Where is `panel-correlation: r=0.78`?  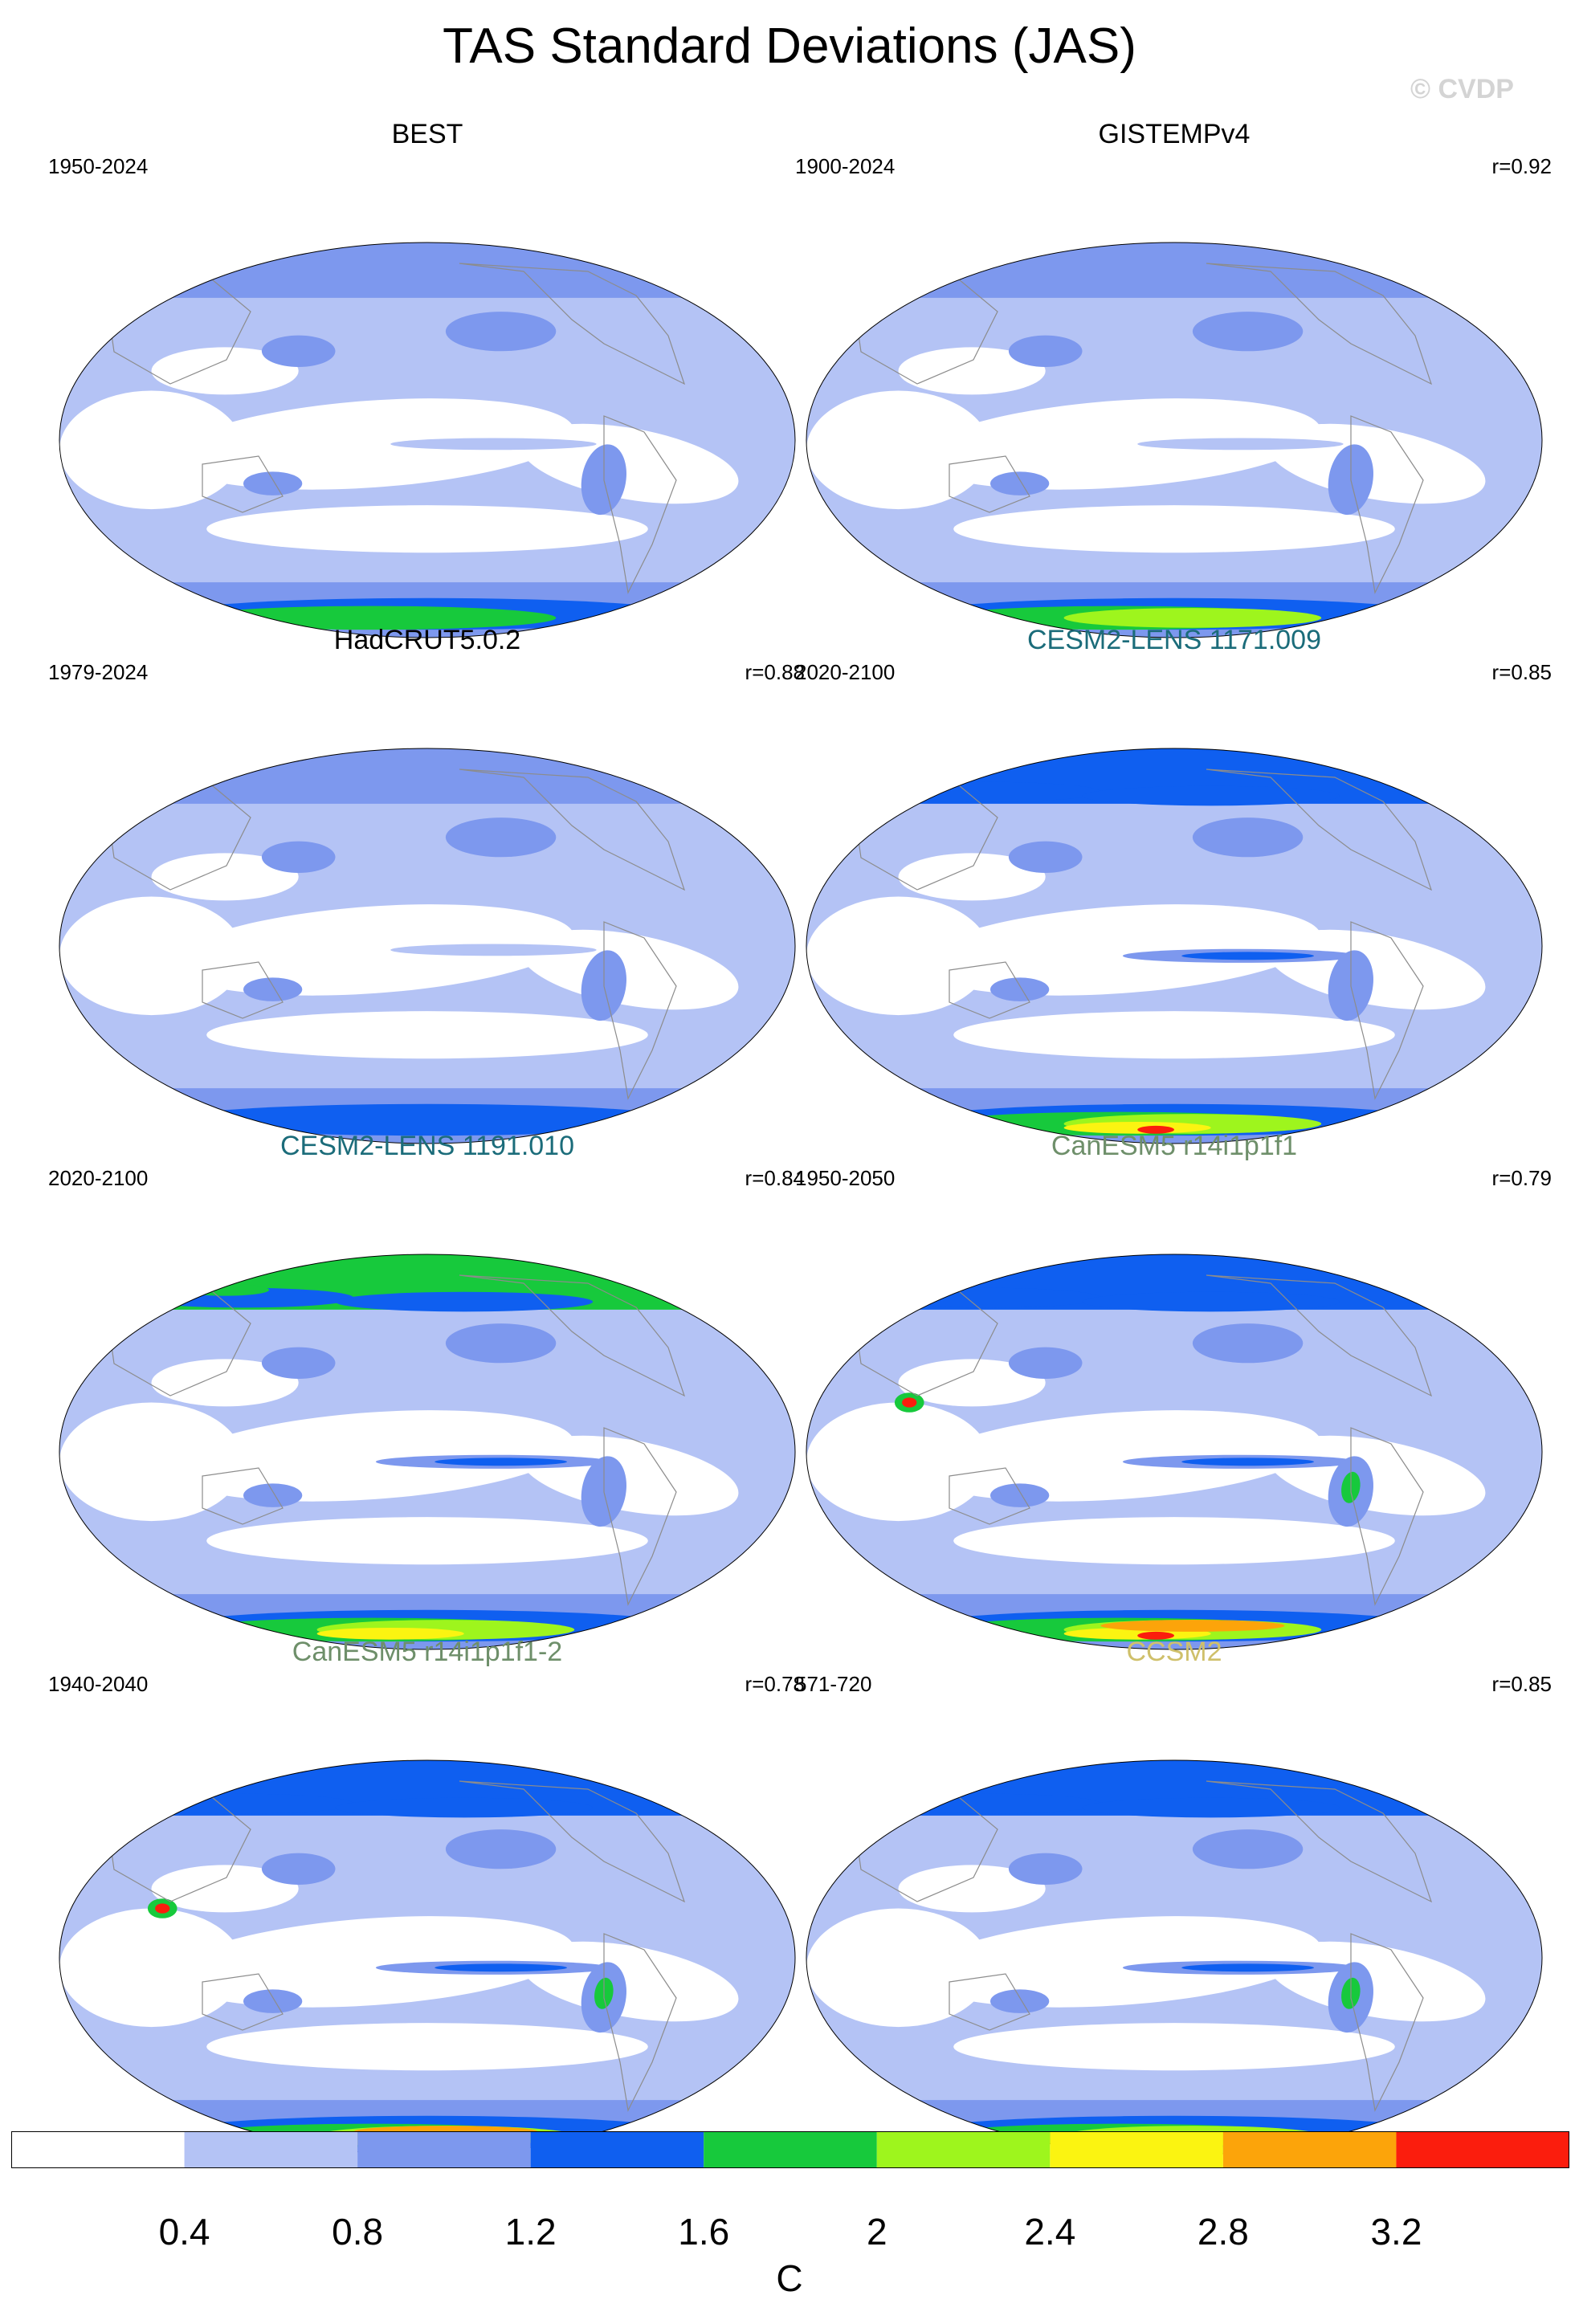 panel-correlation: r=0.78 is located at coordinates (775, 1684).